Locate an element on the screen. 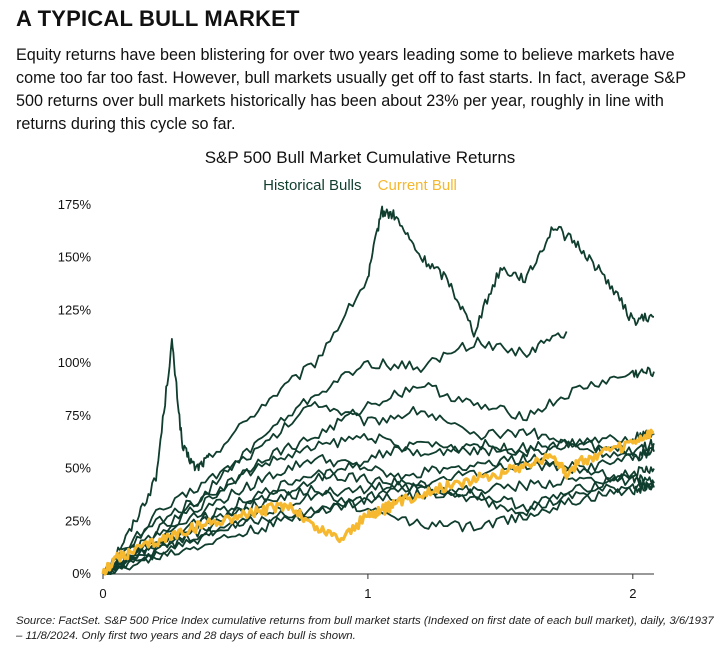 The image size is (720, 655). y-tick-label: 75% is located at coordinates (78, 415).